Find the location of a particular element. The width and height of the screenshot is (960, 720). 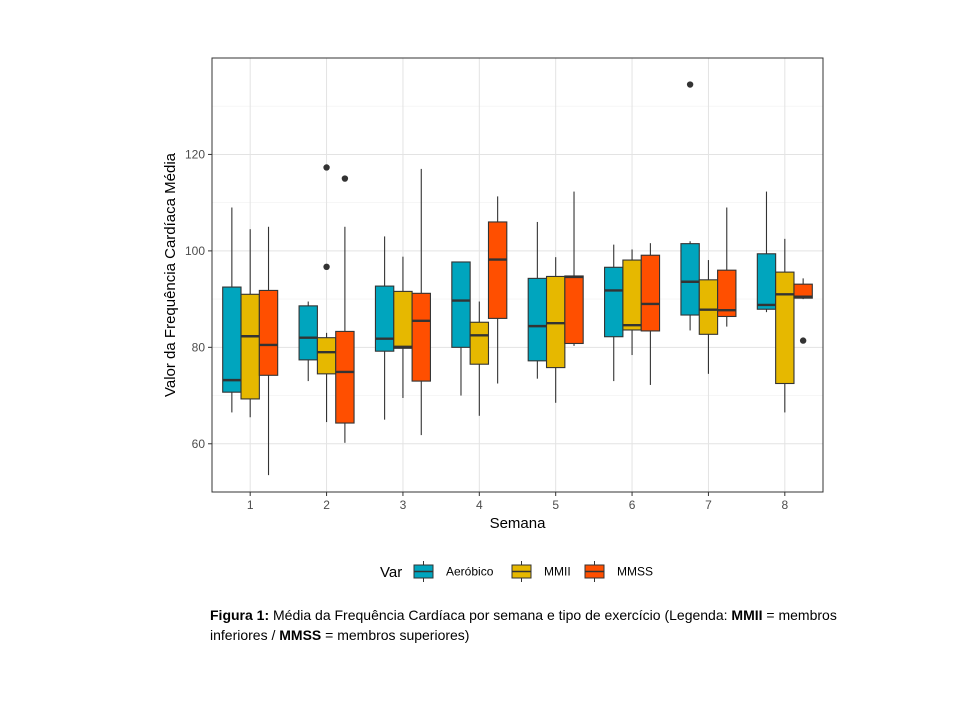

legend-item-mmss: MMSS is located at coordinates (618, 571).